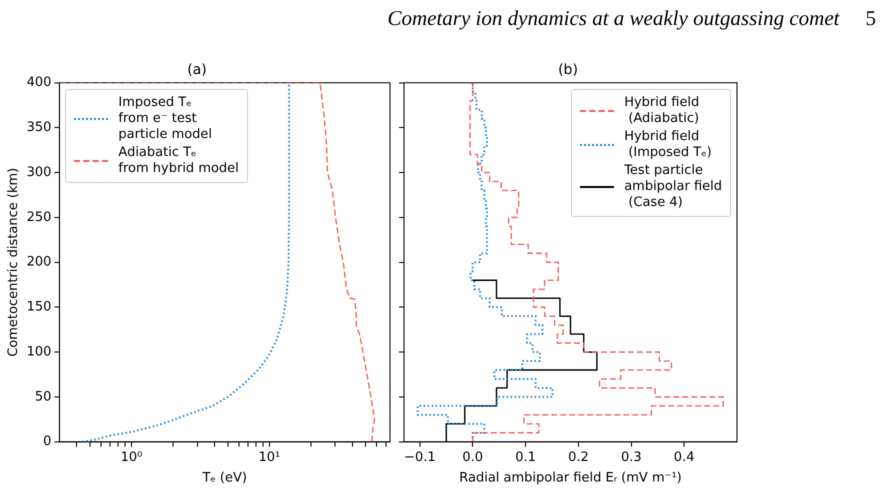 The width and height of the screenshot is (884, 493). I want to click on legend-label: Imposed Tₑ from e⁻ test particle model, so click(165, 118).